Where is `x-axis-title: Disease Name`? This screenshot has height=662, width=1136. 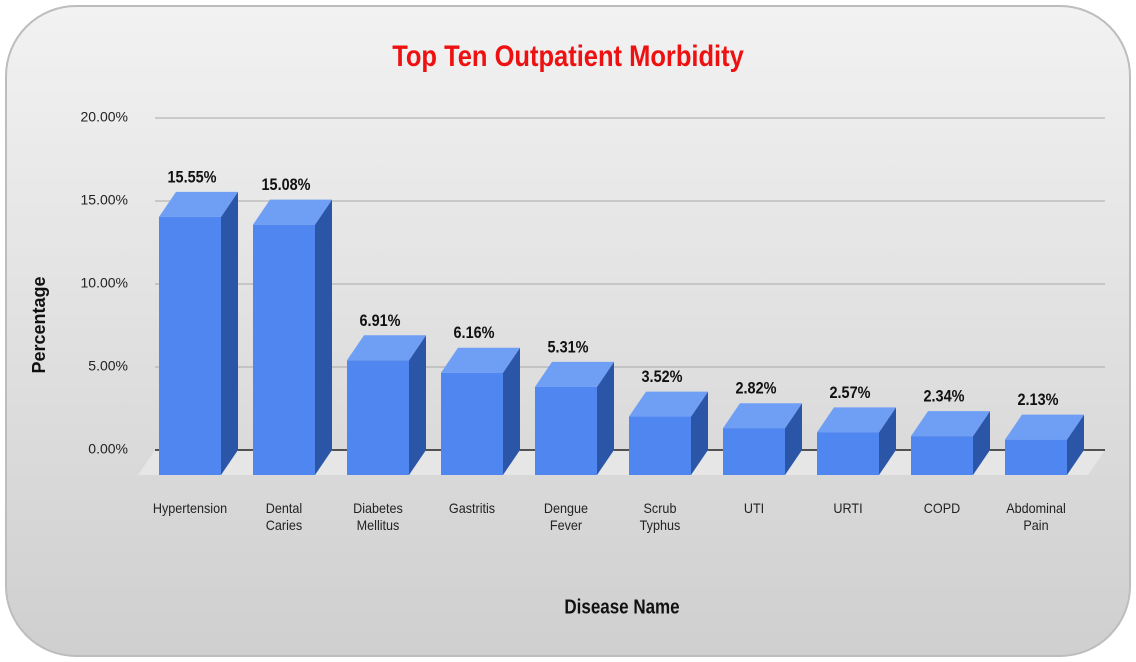
x-axis-title: Disease Name is located at coordinates (621, 606).